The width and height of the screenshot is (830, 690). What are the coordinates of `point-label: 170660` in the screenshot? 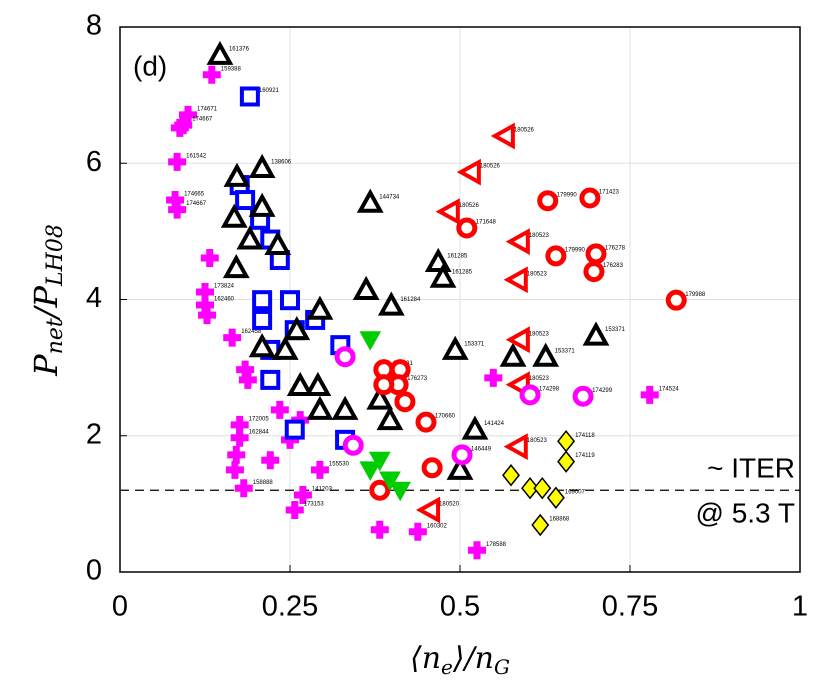 It's located at (445, 417).